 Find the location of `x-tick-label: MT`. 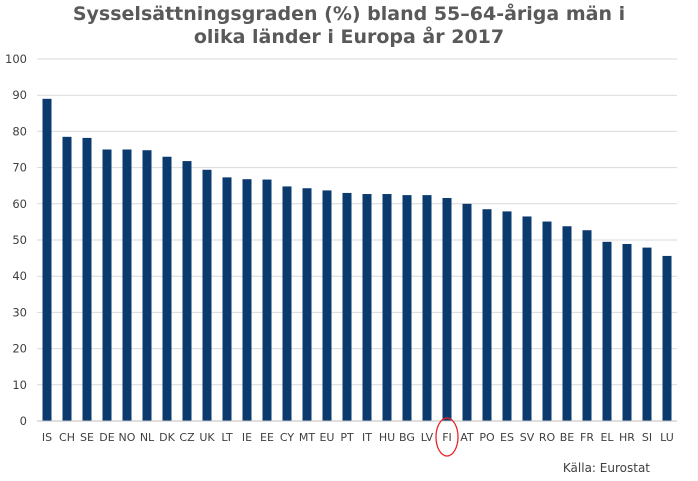

x-tick-label: MT is located at coordinates (307, 437).